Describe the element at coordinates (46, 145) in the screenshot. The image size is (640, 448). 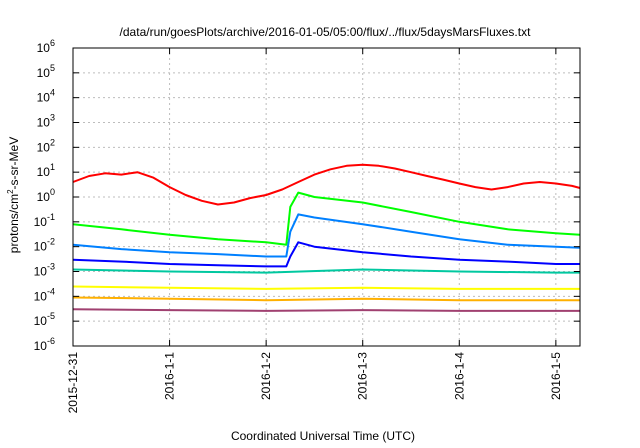
I see `y-tick-label: 10²` at that location.